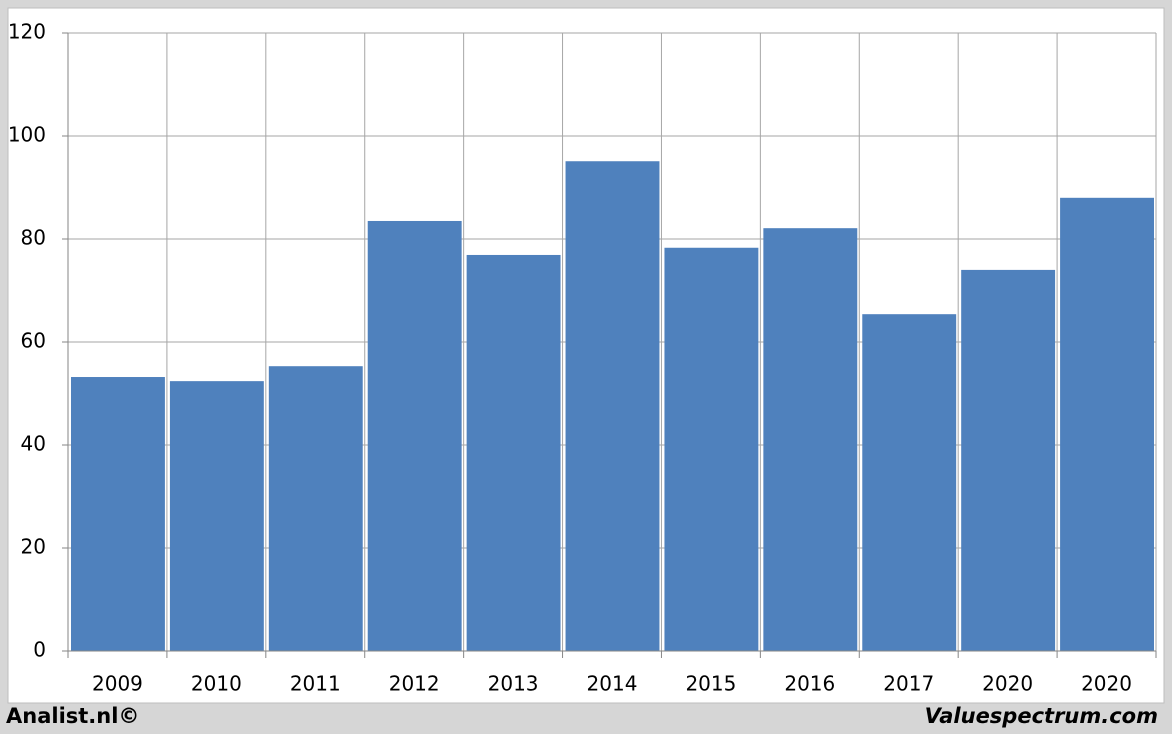  Describe the element at coordinates (33, 341) in the screenshot. I see `y-tick-label: 60` at that location.